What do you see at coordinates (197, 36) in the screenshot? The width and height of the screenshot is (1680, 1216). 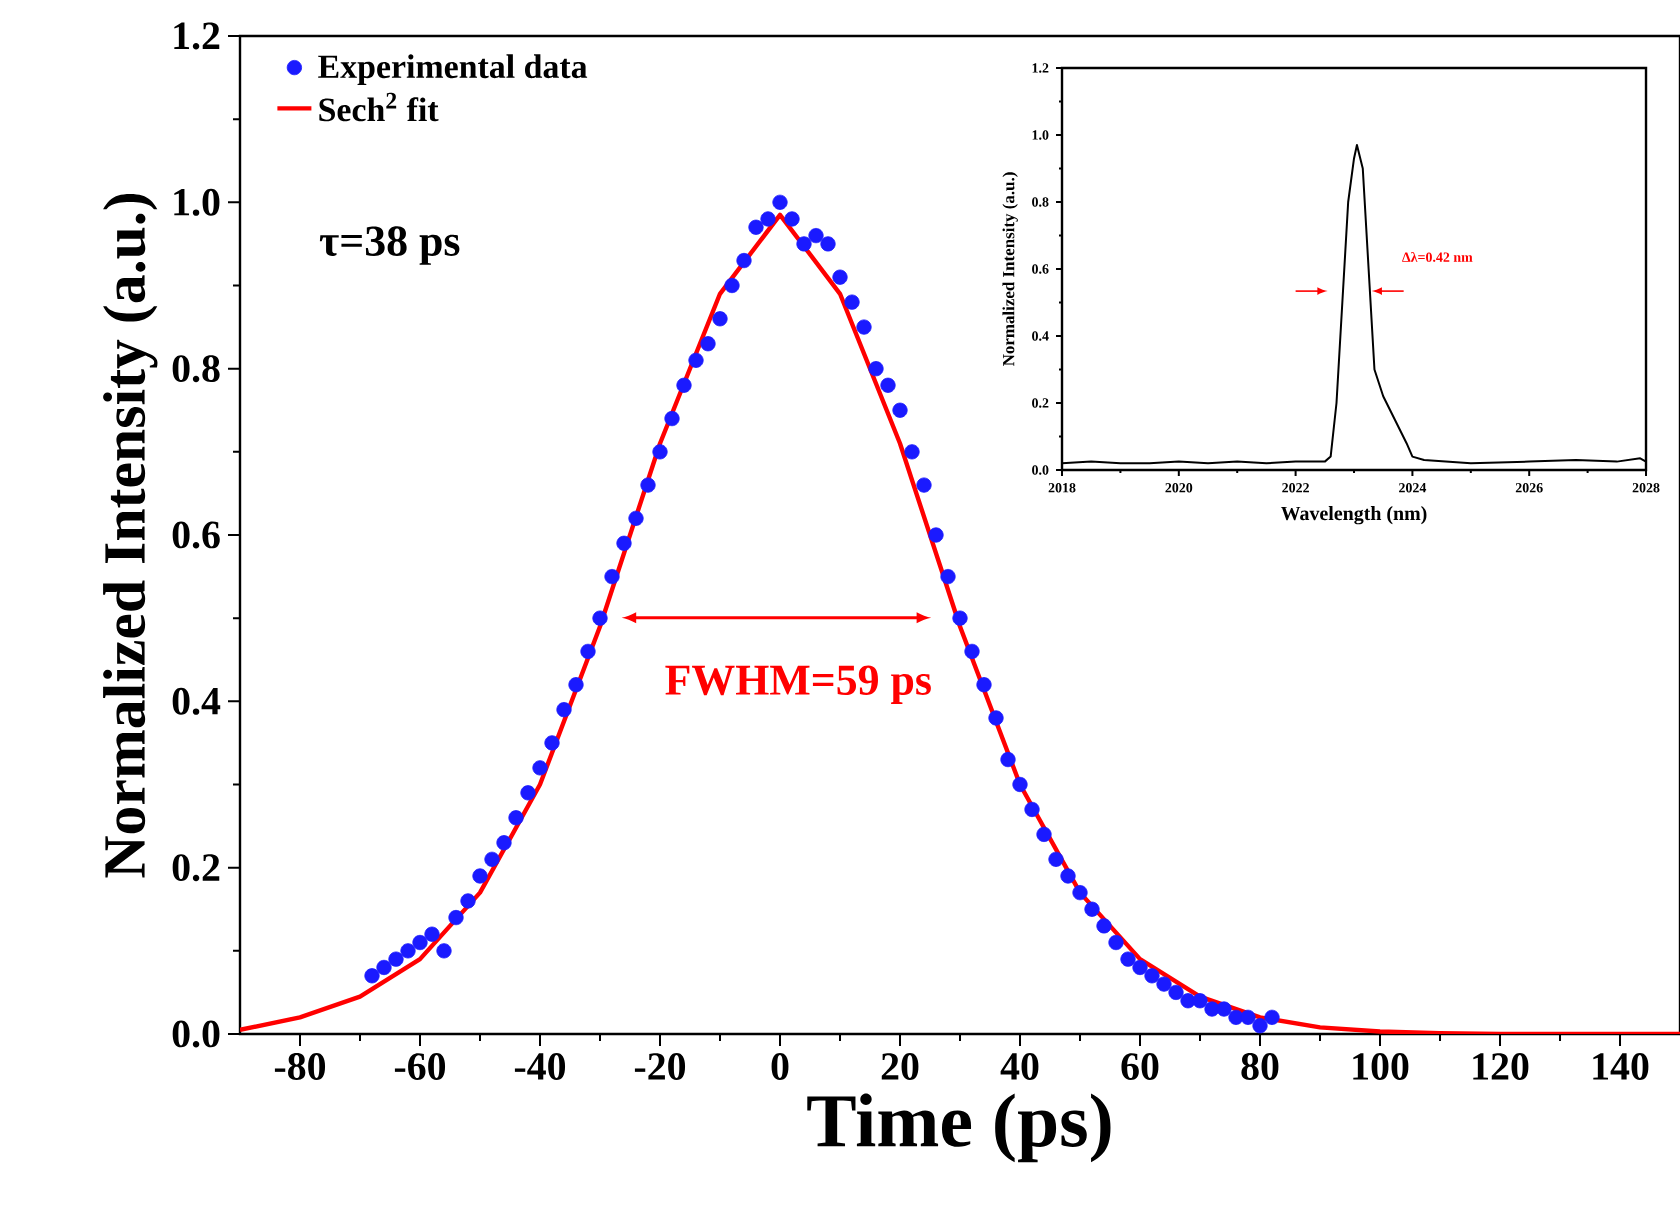 I see `y-tick-label: 1.2` at bounding box center [197, 36].